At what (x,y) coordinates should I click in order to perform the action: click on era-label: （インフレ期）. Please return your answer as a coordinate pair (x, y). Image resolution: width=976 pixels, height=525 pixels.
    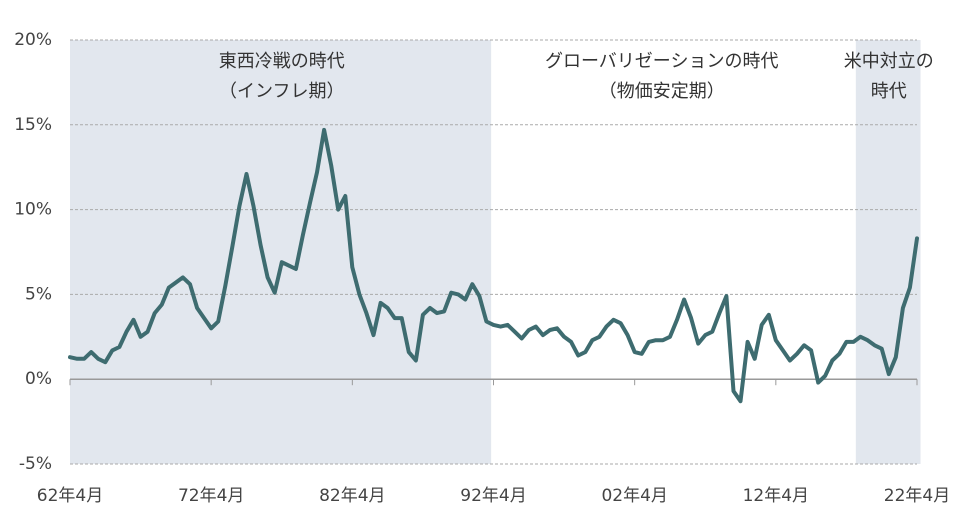
    Looking at the image, I should click on (281, 91).